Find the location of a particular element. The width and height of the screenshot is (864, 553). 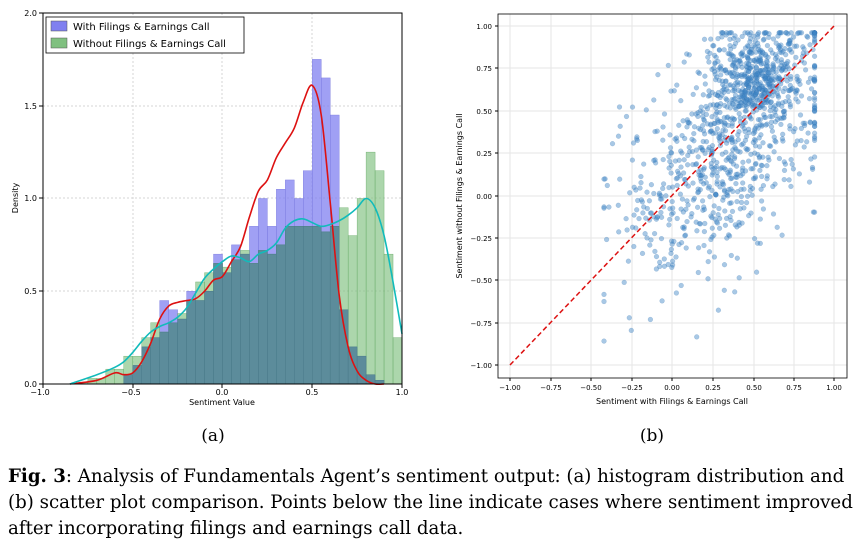

y-tick-label: −0.75 is located at coordinates (481, 324).